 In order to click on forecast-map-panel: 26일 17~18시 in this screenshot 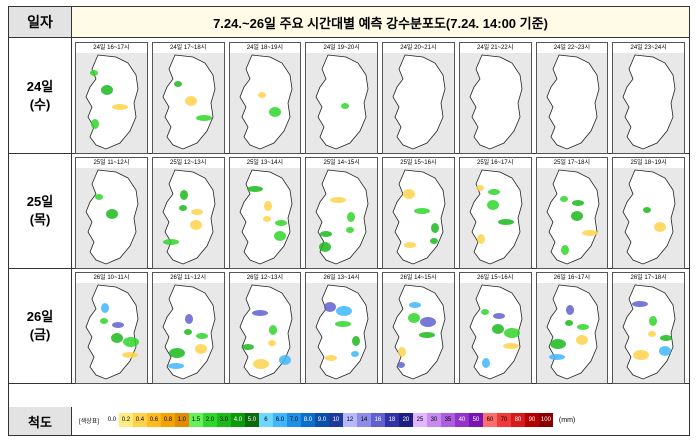, I will do `click(648, 328)`.